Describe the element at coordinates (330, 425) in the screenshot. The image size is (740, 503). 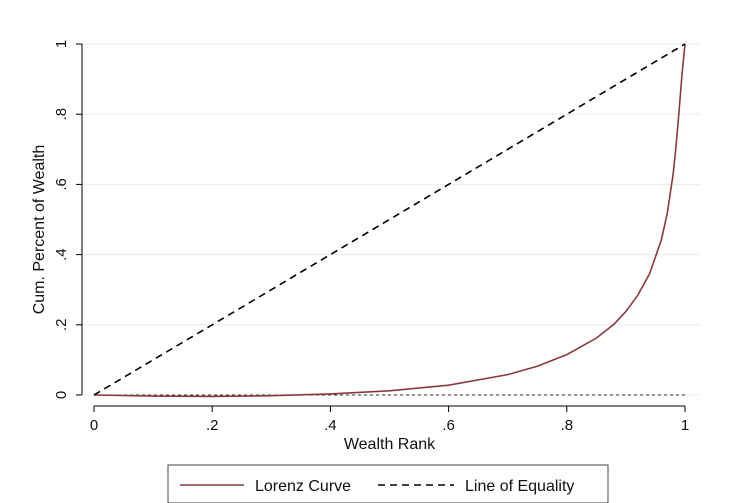
I see `x-tick-label: .4` at that location.